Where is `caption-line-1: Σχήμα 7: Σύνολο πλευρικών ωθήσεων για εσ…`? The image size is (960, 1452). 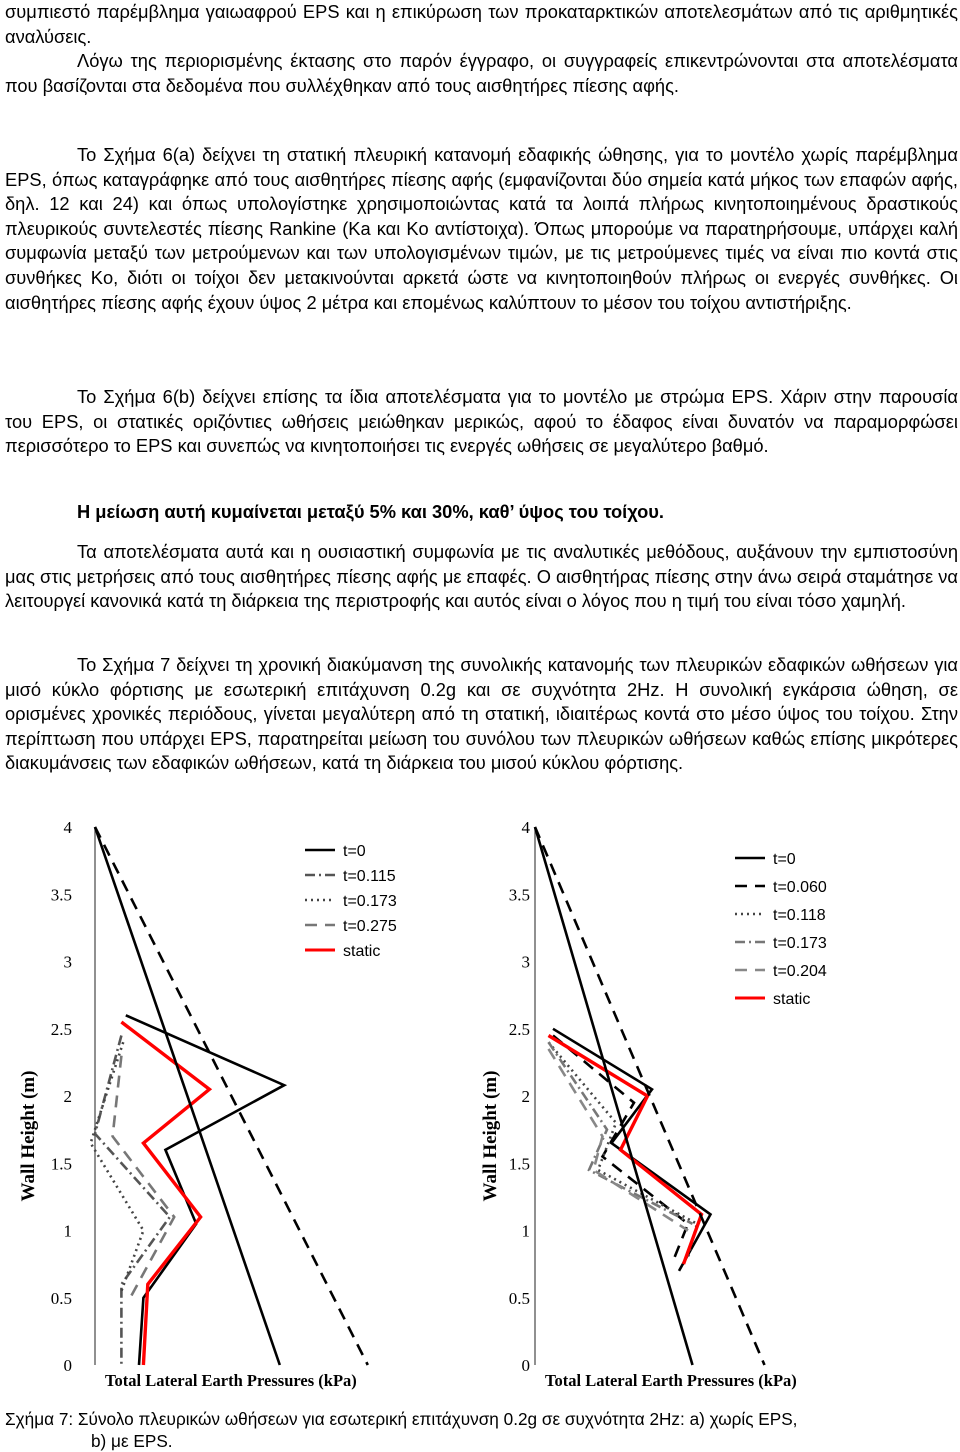
caption-line-1: Σχήμα 7: Σύνολο πλευρικών ωθήσεων για εσ… is located at coordinates (401, 1419).